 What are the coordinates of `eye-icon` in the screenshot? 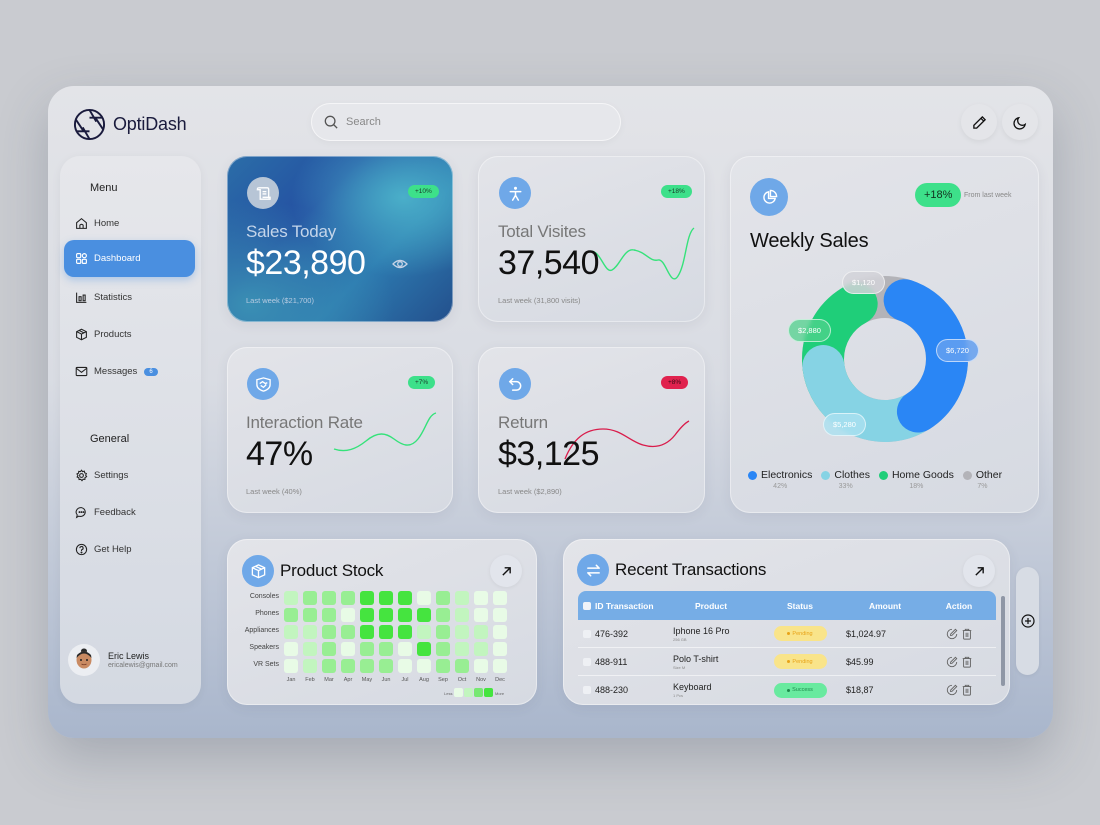 It's located at (400, 264).